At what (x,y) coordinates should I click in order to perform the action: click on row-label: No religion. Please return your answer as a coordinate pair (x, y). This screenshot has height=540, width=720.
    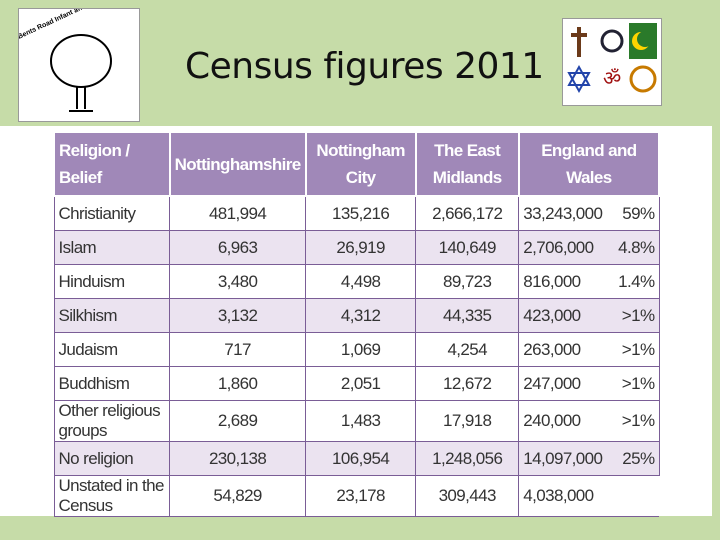
    Looking at the image, I should click on (112, 458).